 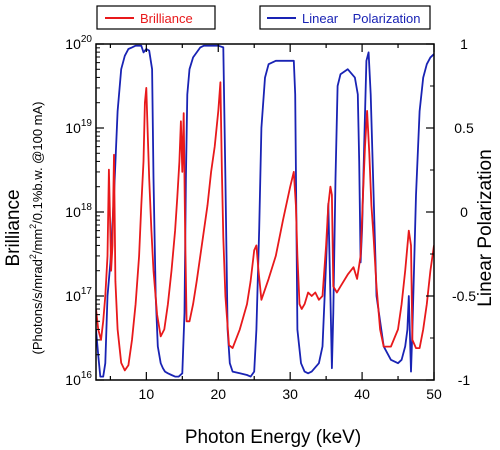 What do you see at coordinates (37, 163) in the screenshot?
I see `y-units-part-3: /0.1%b.w. @100 mA)` at bounding box center [37, 163].